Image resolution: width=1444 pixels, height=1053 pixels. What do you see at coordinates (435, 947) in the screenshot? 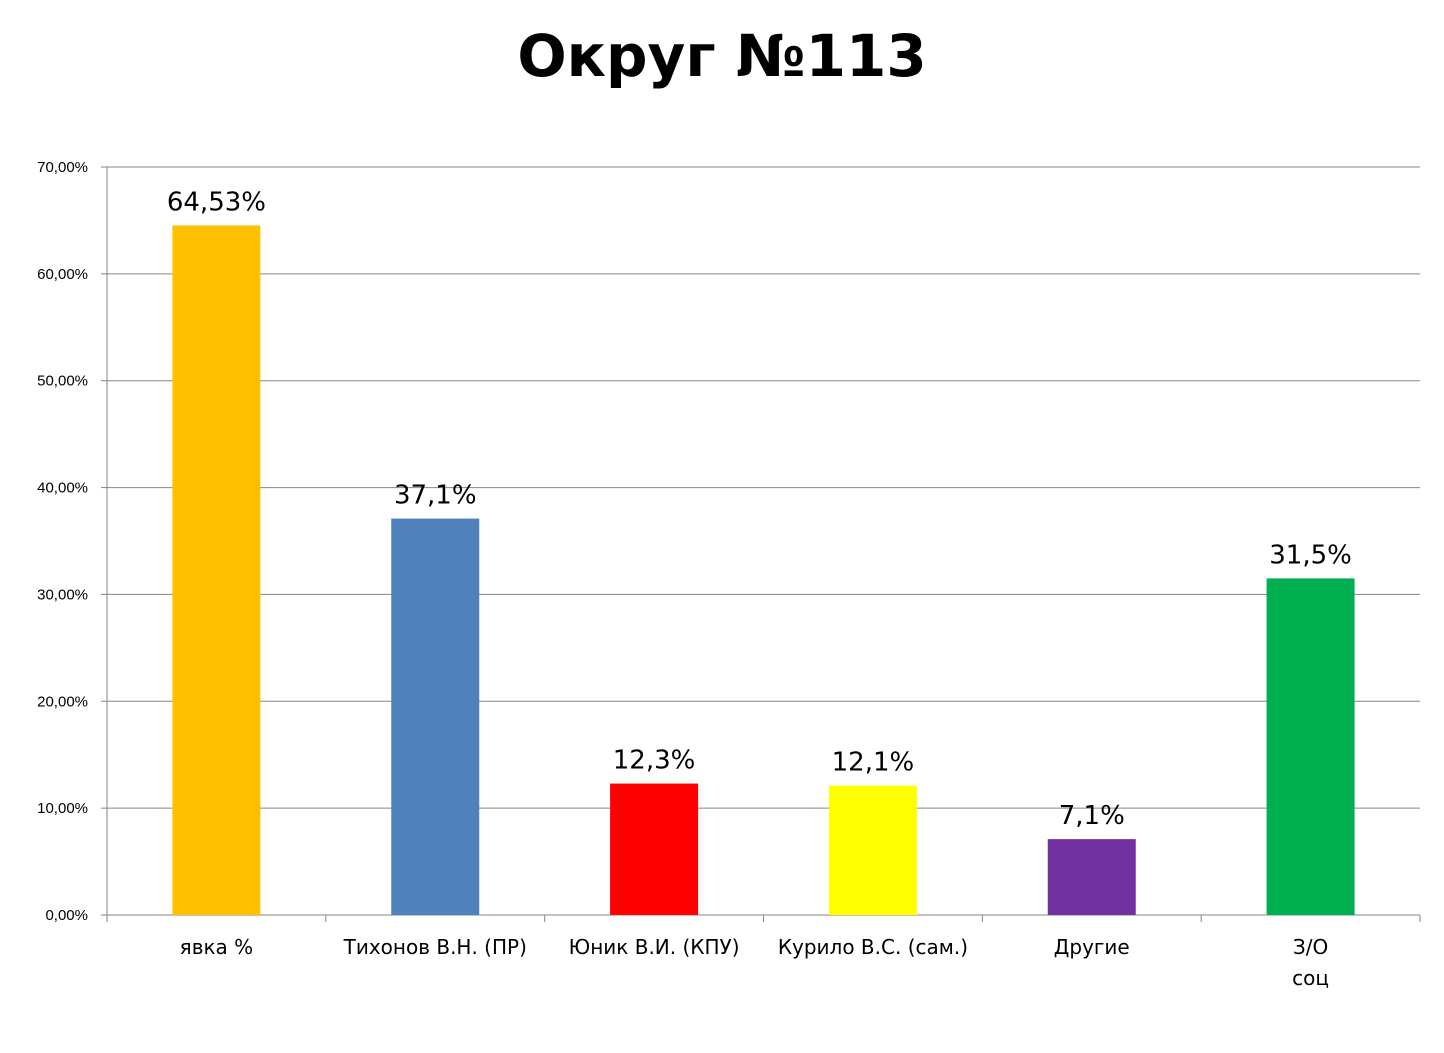
I see `x-tick-label: Тихонов В.Н. (ПР)` at bounding box center [435, 947].